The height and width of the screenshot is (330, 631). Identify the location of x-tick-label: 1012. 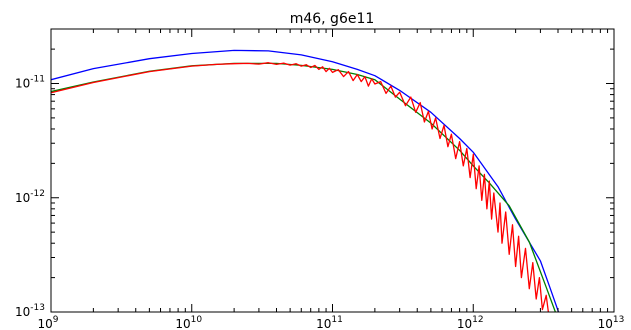
(470, 322).